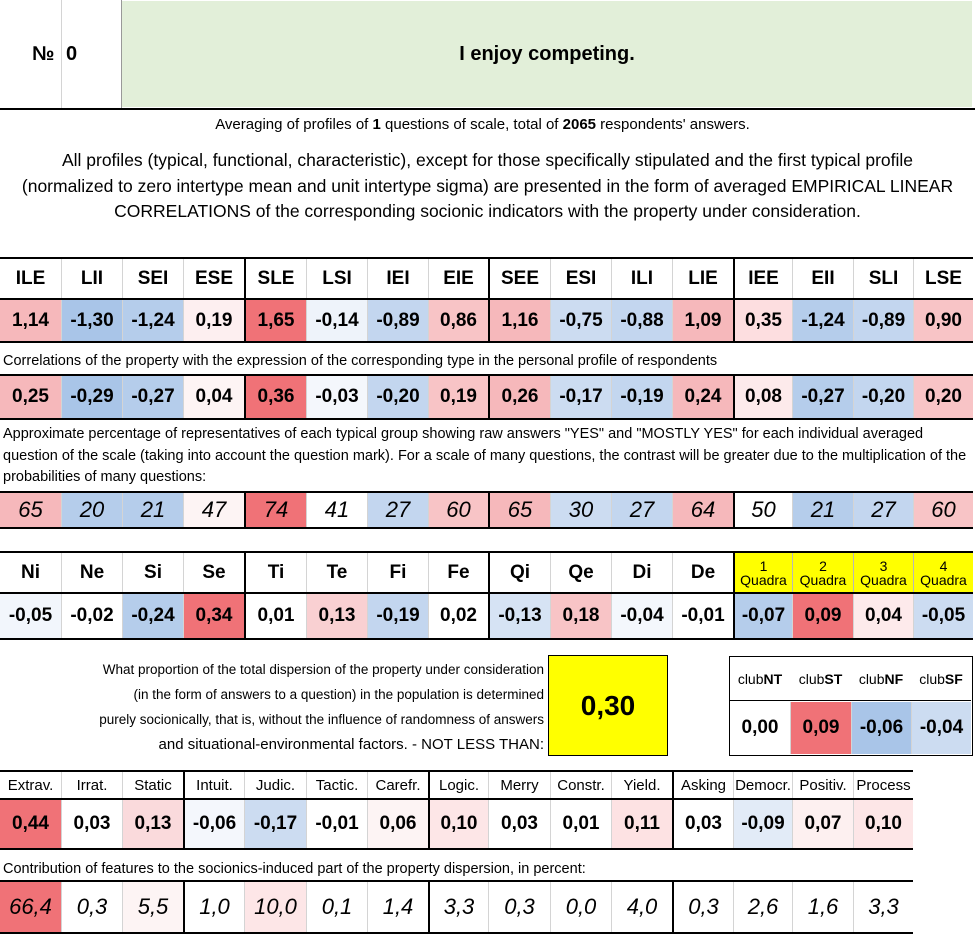  Describe the element at coordinates (152, 572) in the screenshot. I see `function-label-2: Si` at that location.